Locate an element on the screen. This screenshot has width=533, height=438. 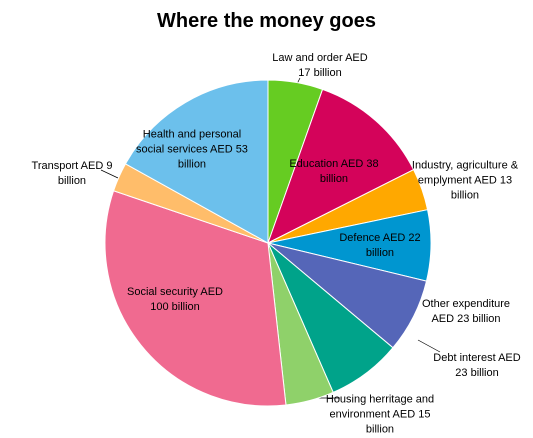
slice-label: Defence AED 22 billion is located at coordinates (380, 245).